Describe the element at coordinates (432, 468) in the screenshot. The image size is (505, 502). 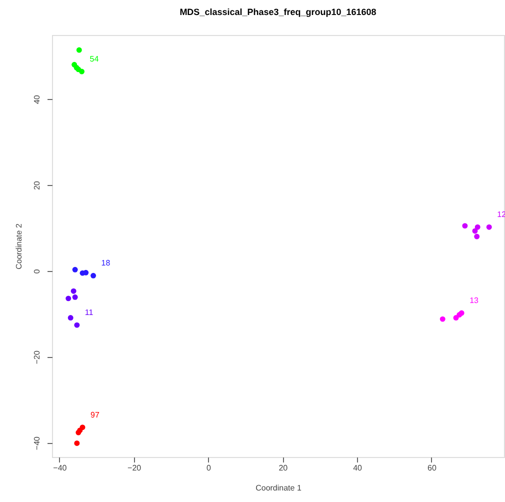
I see `x-tick-label: 60` at that location.